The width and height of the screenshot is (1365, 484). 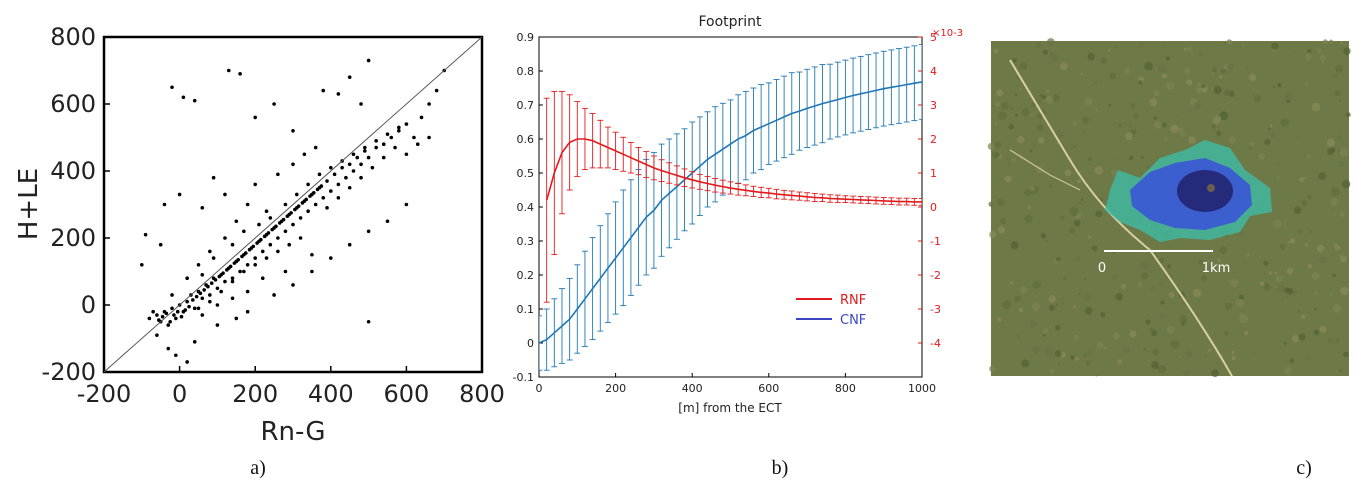 What do you see at coordinates (768, 388) in the screenshot?
I see `footprint-x-tick-label: 600` at bounding box center [768, 388].